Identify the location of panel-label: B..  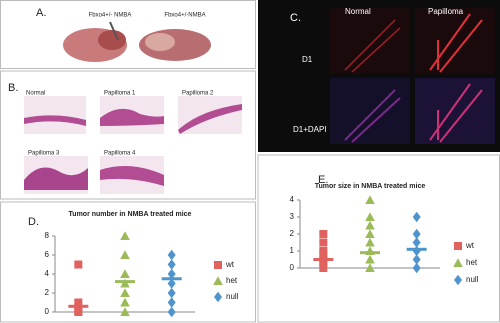
(13, 88).